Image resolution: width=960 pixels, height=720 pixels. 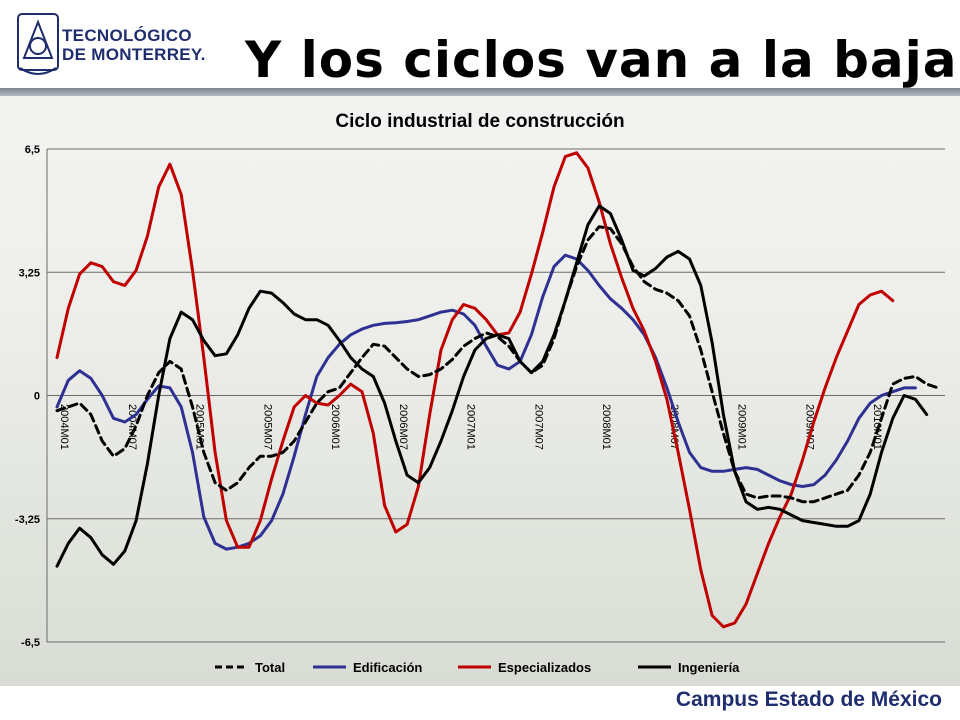 What do you see at coordinates (27, 520) in the screenshot?
I see `y-tick-label: -3,25` at bounding box center [27, 520].